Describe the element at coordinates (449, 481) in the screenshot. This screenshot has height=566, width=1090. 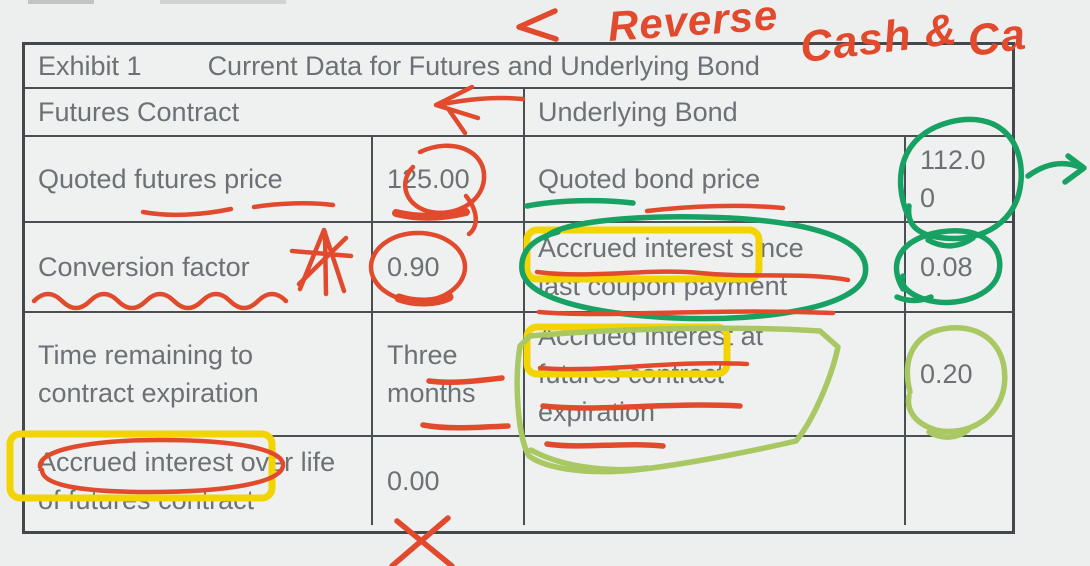
I see `table-cell-value: 0.00` at that location.